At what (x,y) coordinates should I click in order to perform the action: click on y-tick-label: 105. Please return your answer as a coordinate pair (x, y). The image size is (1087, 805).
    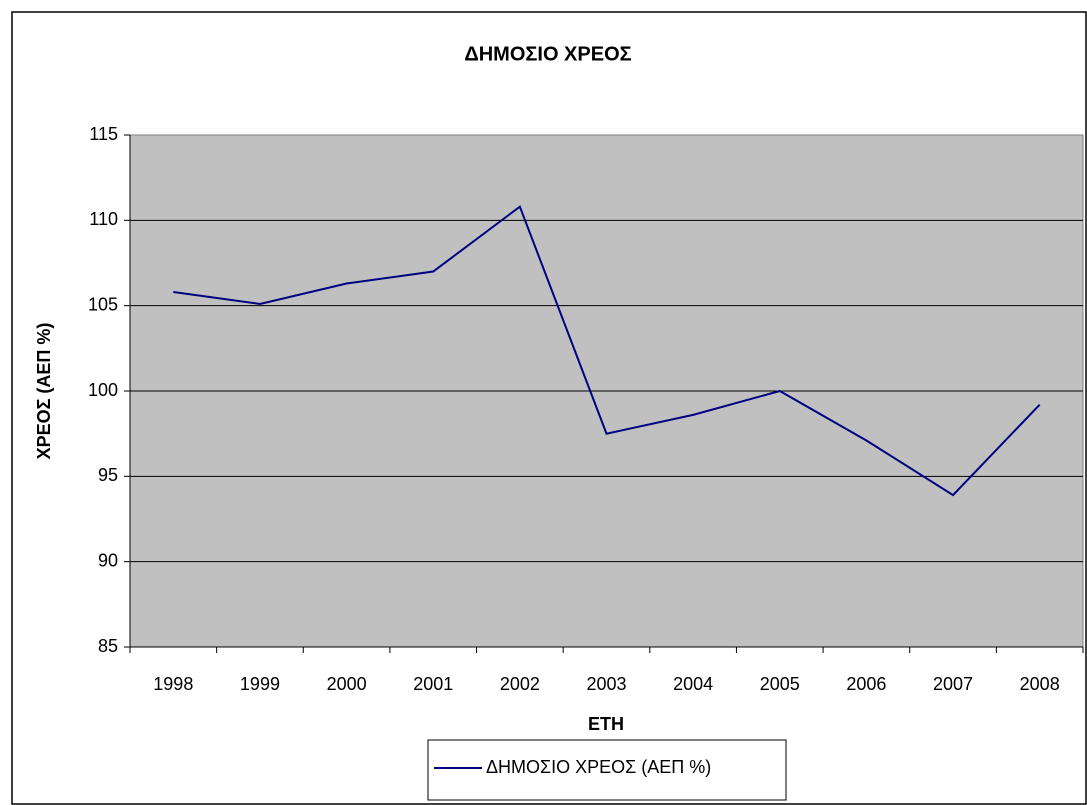
    Looking at the image, I should click on (103, 304).